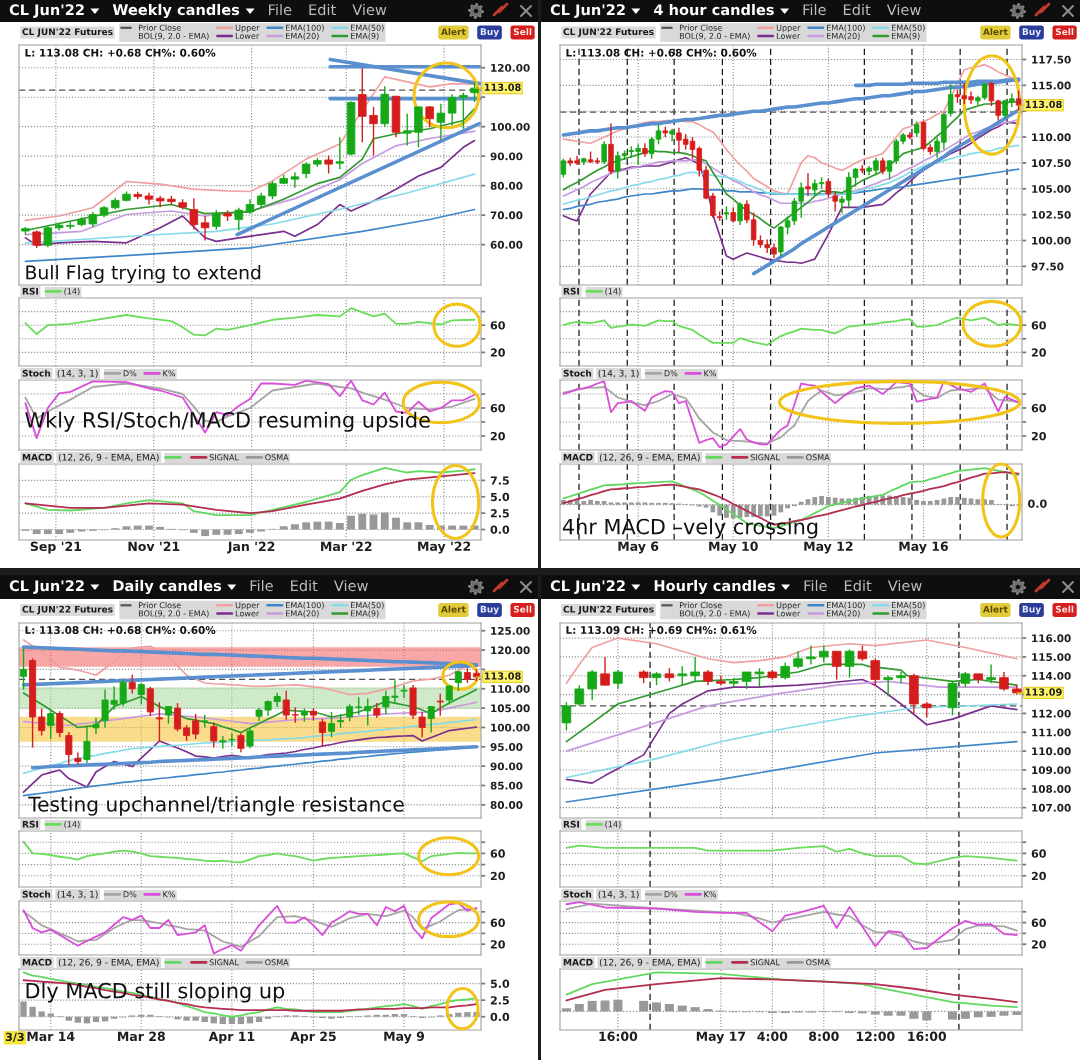  What do you see at coordinates (510, 126) in the screenshot?
I see `y-tick-label: 100.00` at bounding box center [510, 126].